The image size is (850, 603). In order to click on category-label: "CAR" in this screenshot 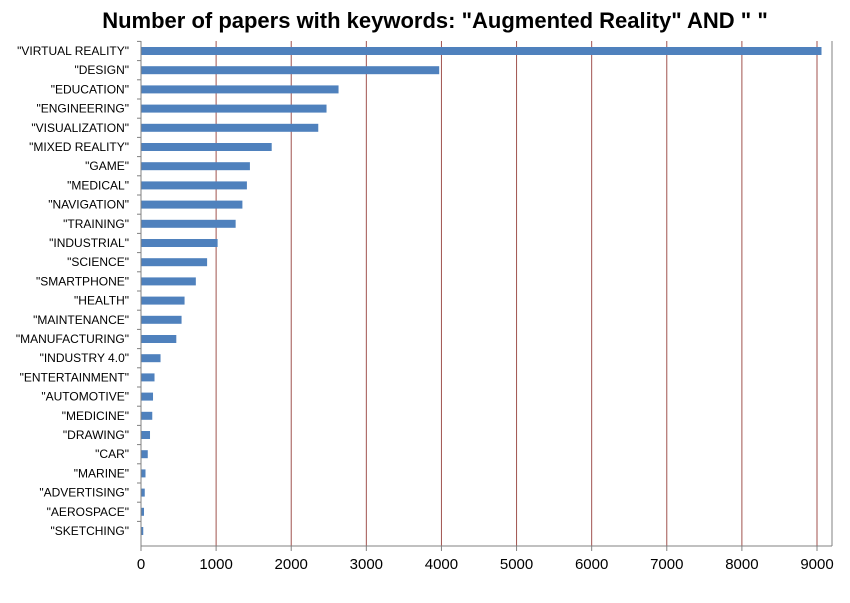, I will do `click(112, 454)`.